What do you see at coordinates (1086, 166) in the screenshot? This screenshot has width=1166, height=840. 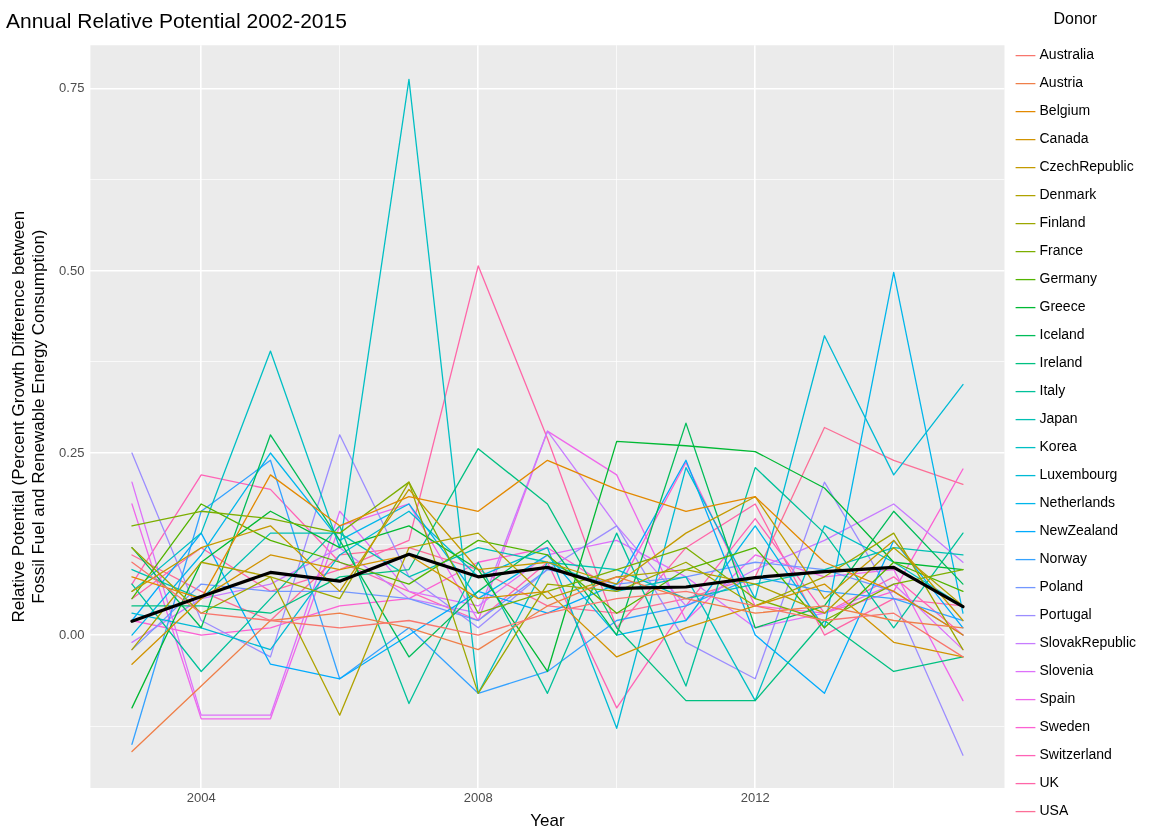 I see `legend-label: CzechRepublic` at bounding box center [1086, 166].